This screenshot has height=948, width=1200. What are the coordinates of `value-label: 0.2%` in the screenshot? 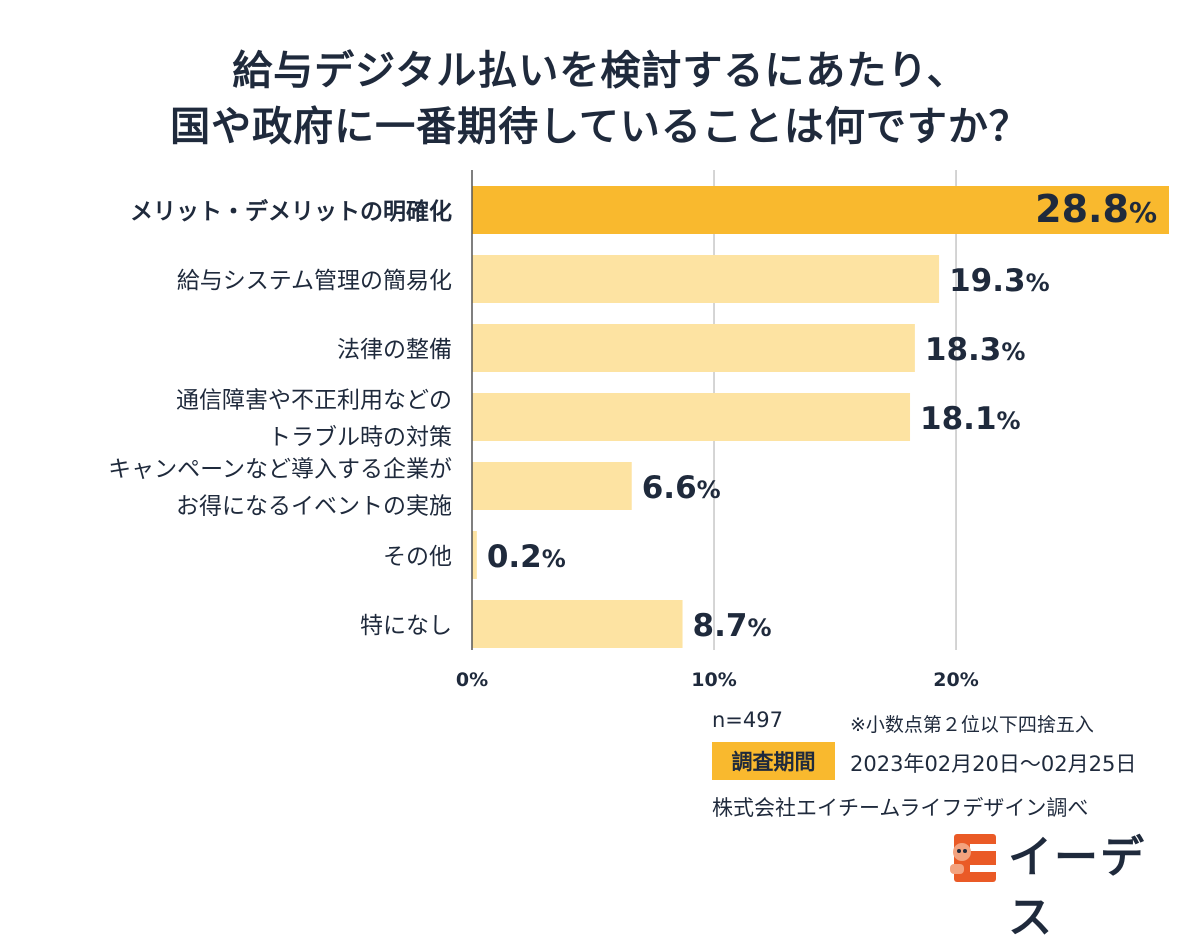 It's located at (526, 557).